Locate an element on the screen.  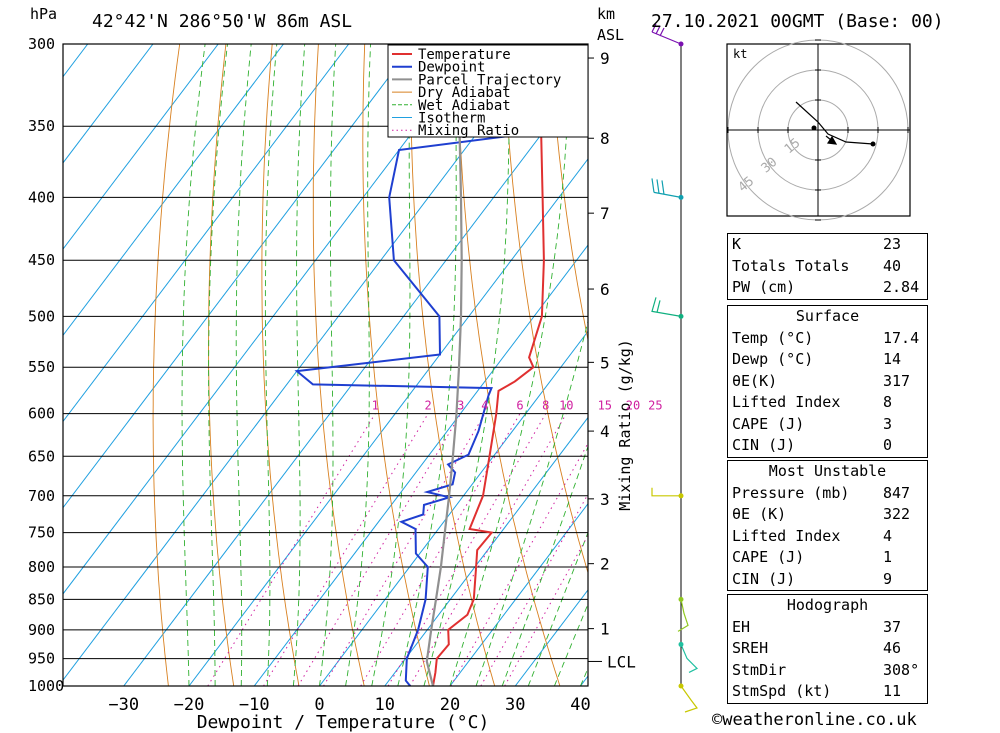
legend-entry: Dewpoint is located at coordinates (451, 68).